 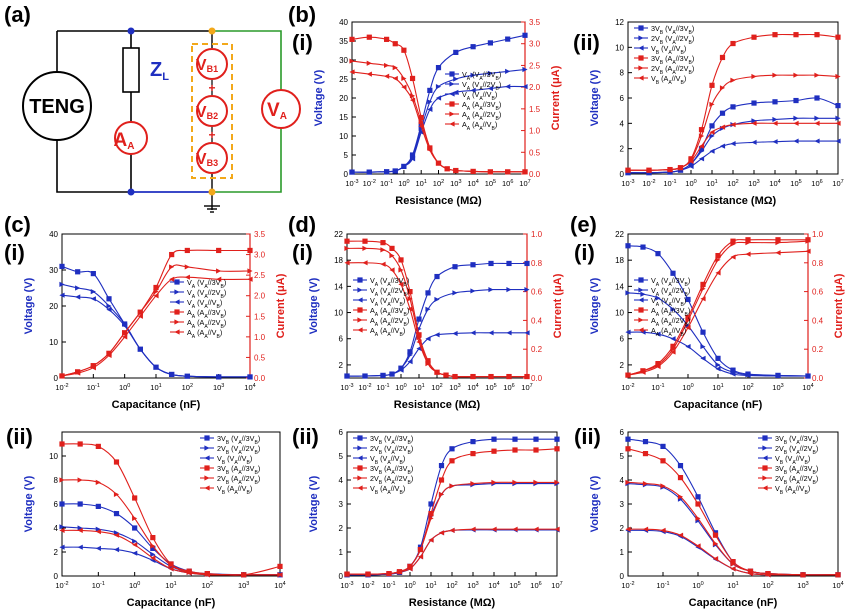 I want to click on panel-label-c: (c), so click(x=17, y=224).